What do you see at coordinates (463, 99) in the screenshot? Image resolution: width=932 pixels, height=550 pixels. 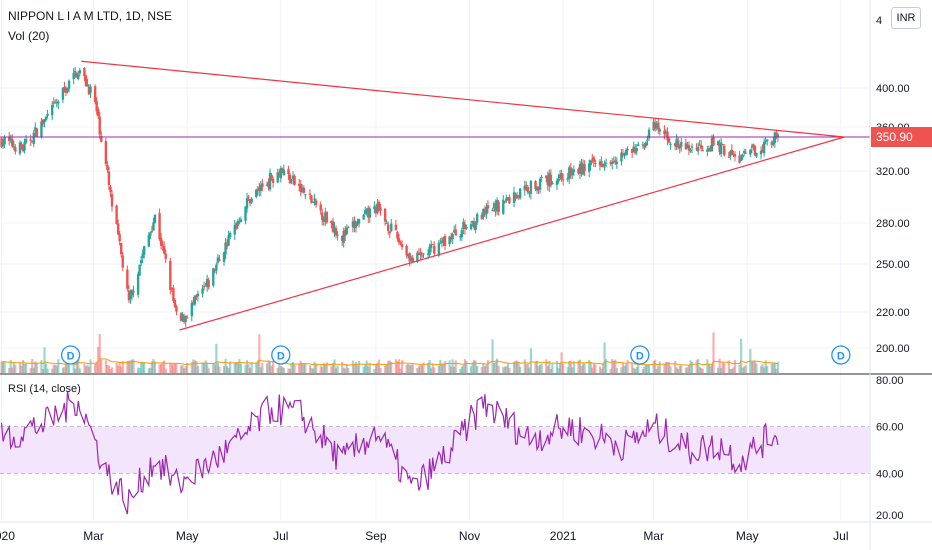 I see `upper-trendline` at bounding box center [463, 99].